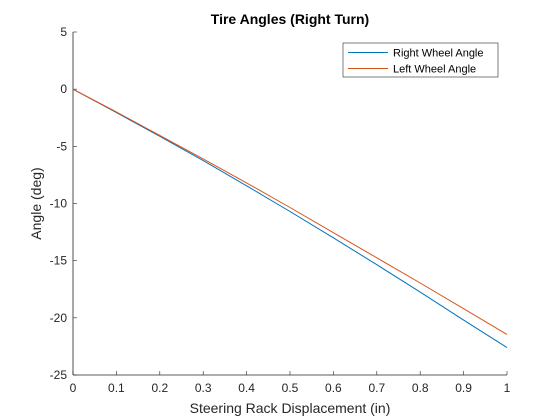 This screenshot has height=420, width=560. Describe the element at coordinates (73, 388) in the screenshot. I see `x-tick-label: 0` at that location.